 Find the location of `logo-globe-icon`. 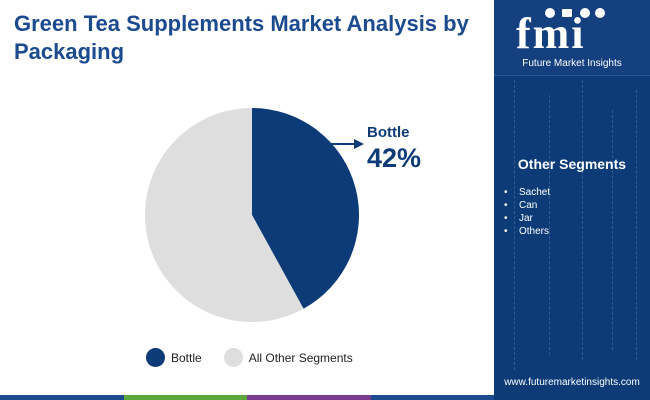

logo-globe-icon is located at coordinates (550, 13).